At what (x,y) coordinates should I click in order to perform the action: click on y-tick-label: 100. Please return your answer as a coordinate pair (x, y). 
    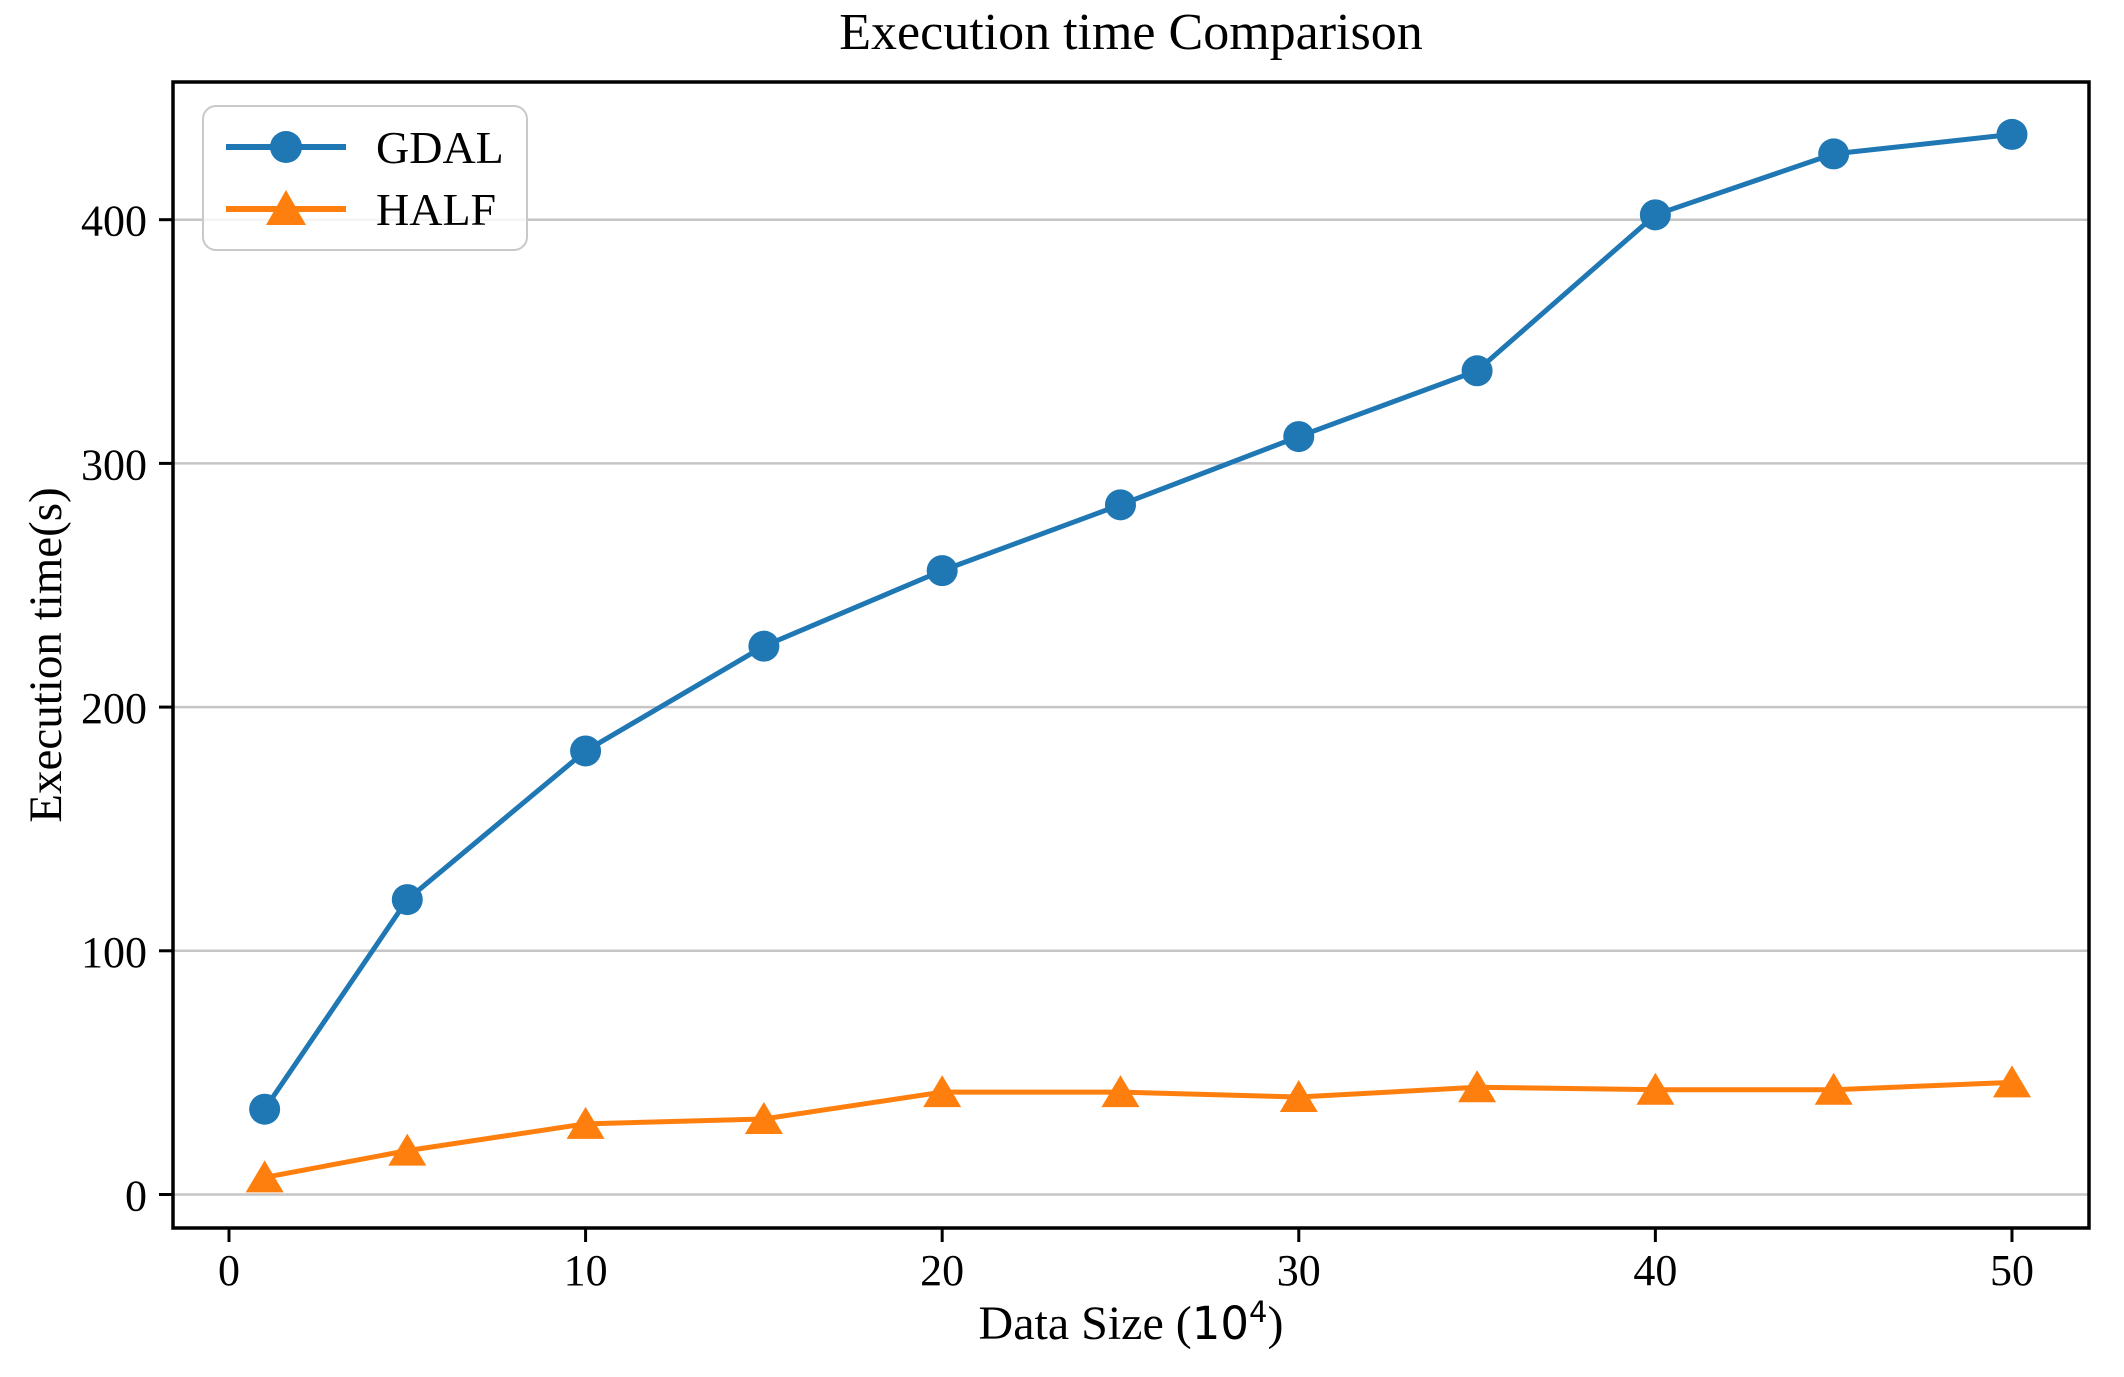
    Looking at the image, I should click on (114, 952).